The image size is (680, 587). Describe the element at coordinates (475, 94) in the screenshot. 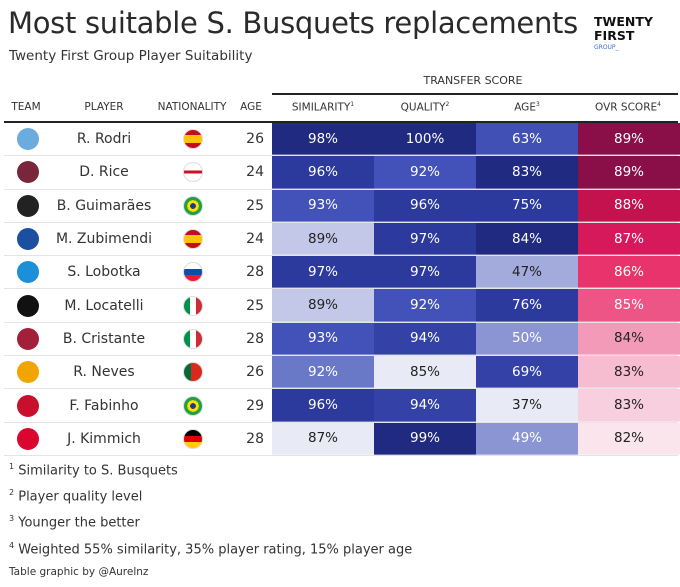

I see `group-divider` at that location.